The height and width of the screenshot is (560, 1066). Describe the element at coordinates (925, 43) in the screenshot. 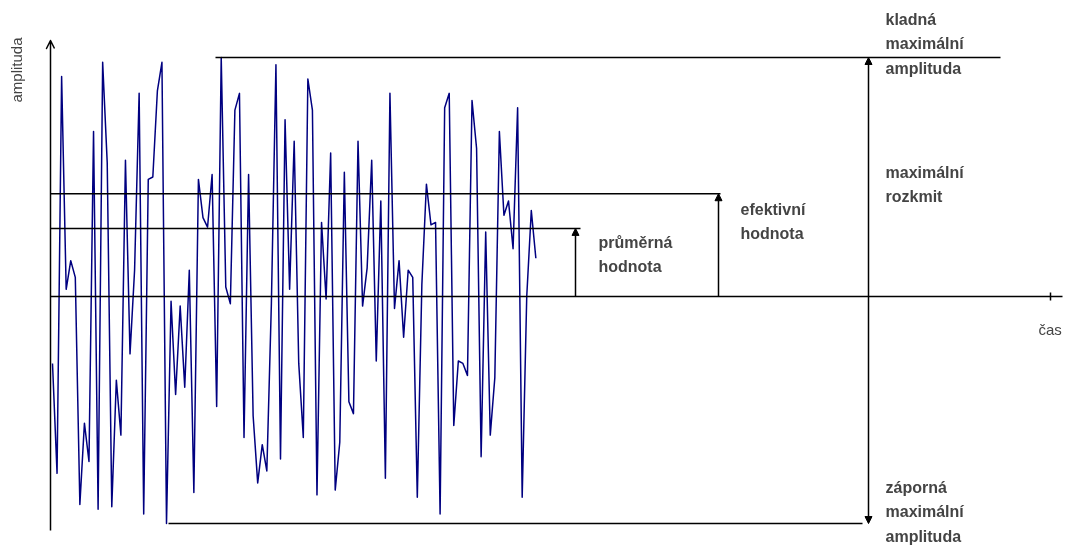

I see `ref-line-label: kladná maximální amplituda` at that location.